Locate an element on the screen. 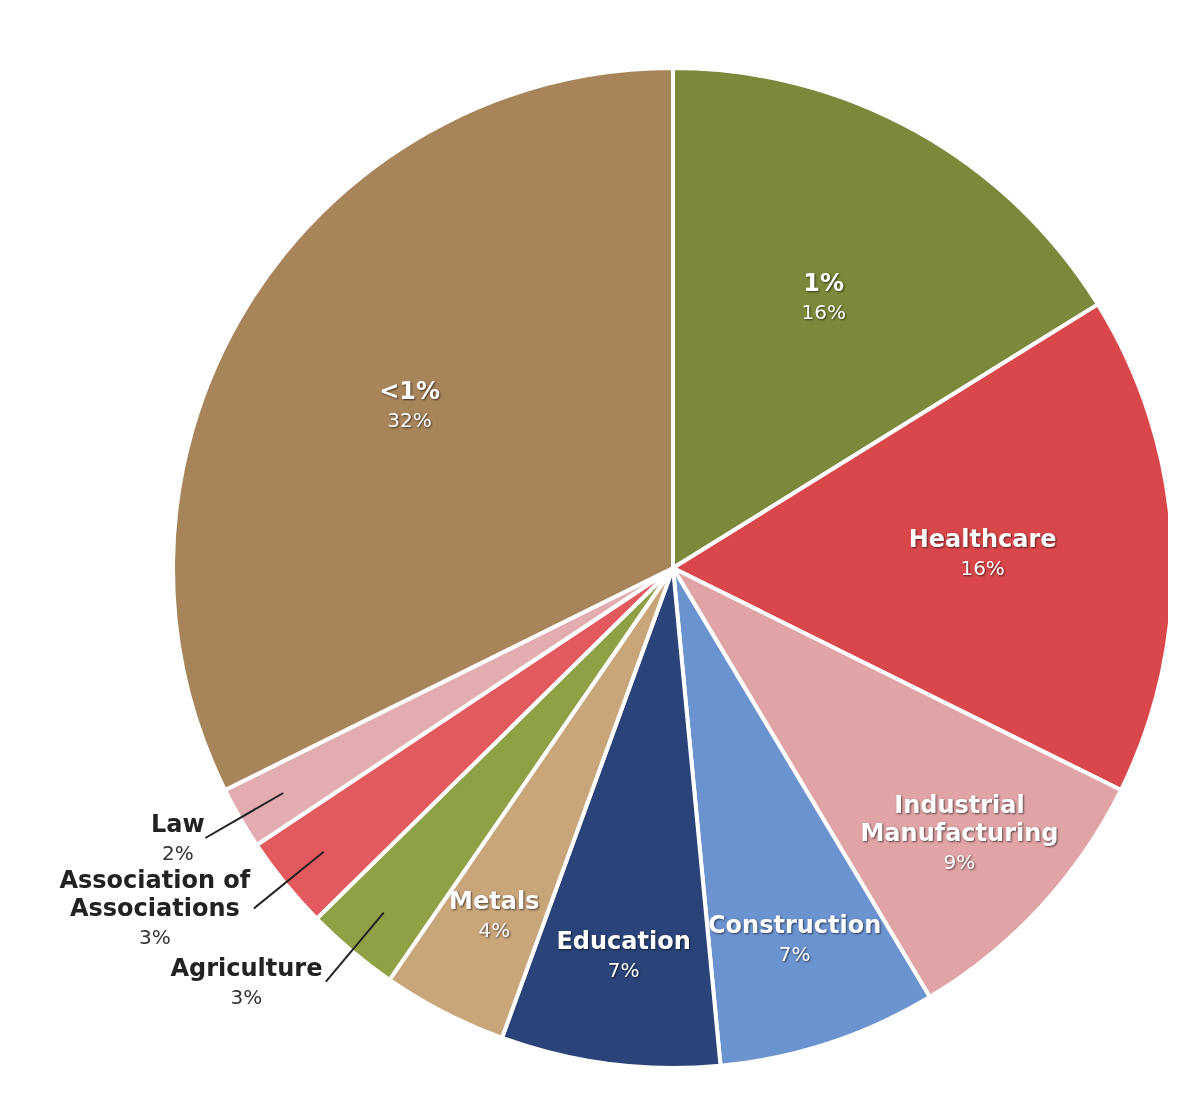 The height and width of the screenshot is (1098, 1177). slice-label: Agriculture is located at coordinates (246, 967).